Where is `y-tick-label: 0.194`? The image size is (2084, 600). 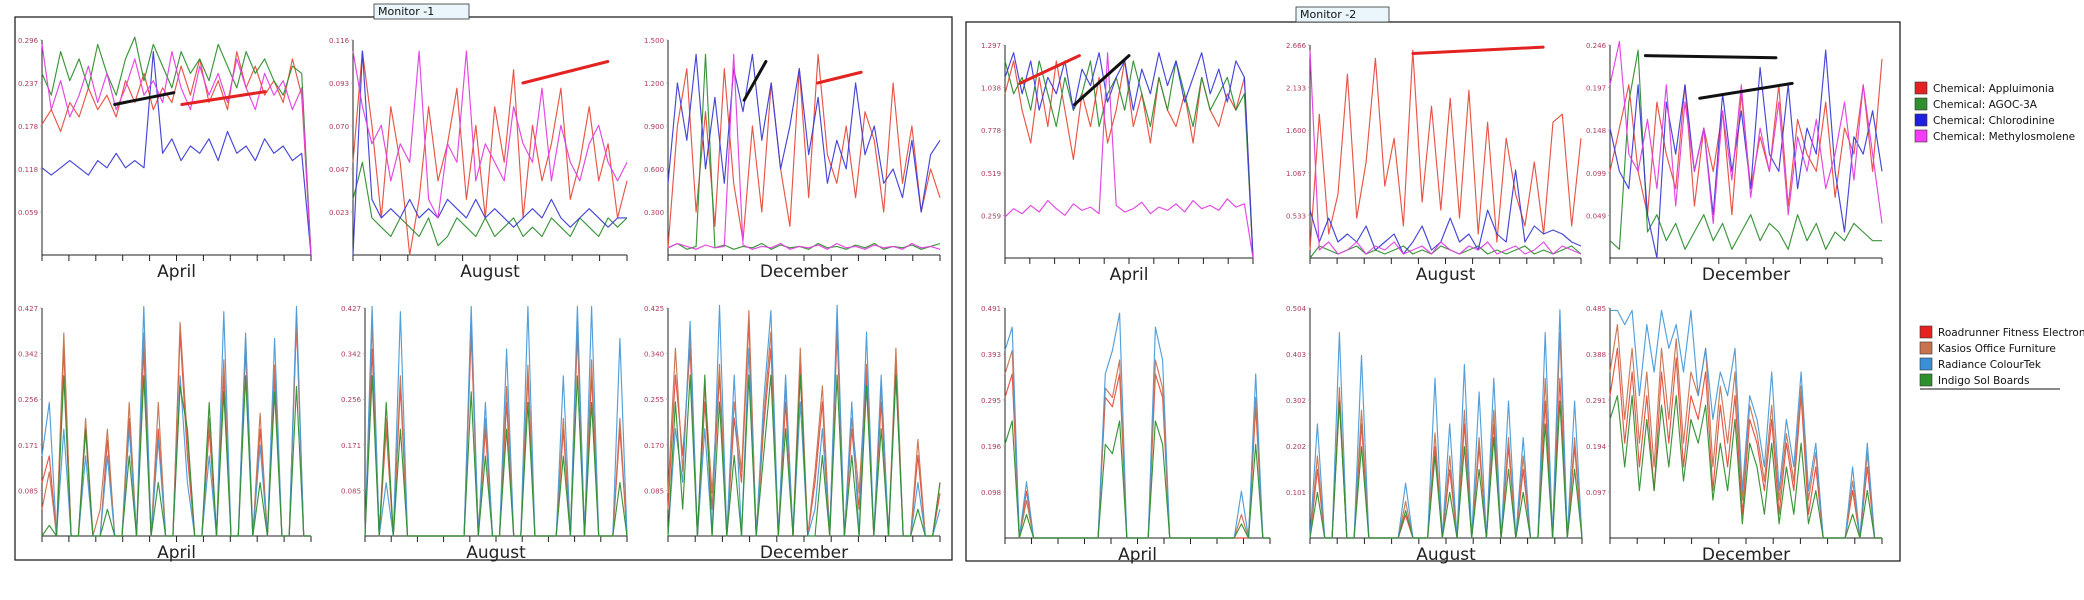
y-tick-label: 0.194 is located at coordinates (1596, 447).